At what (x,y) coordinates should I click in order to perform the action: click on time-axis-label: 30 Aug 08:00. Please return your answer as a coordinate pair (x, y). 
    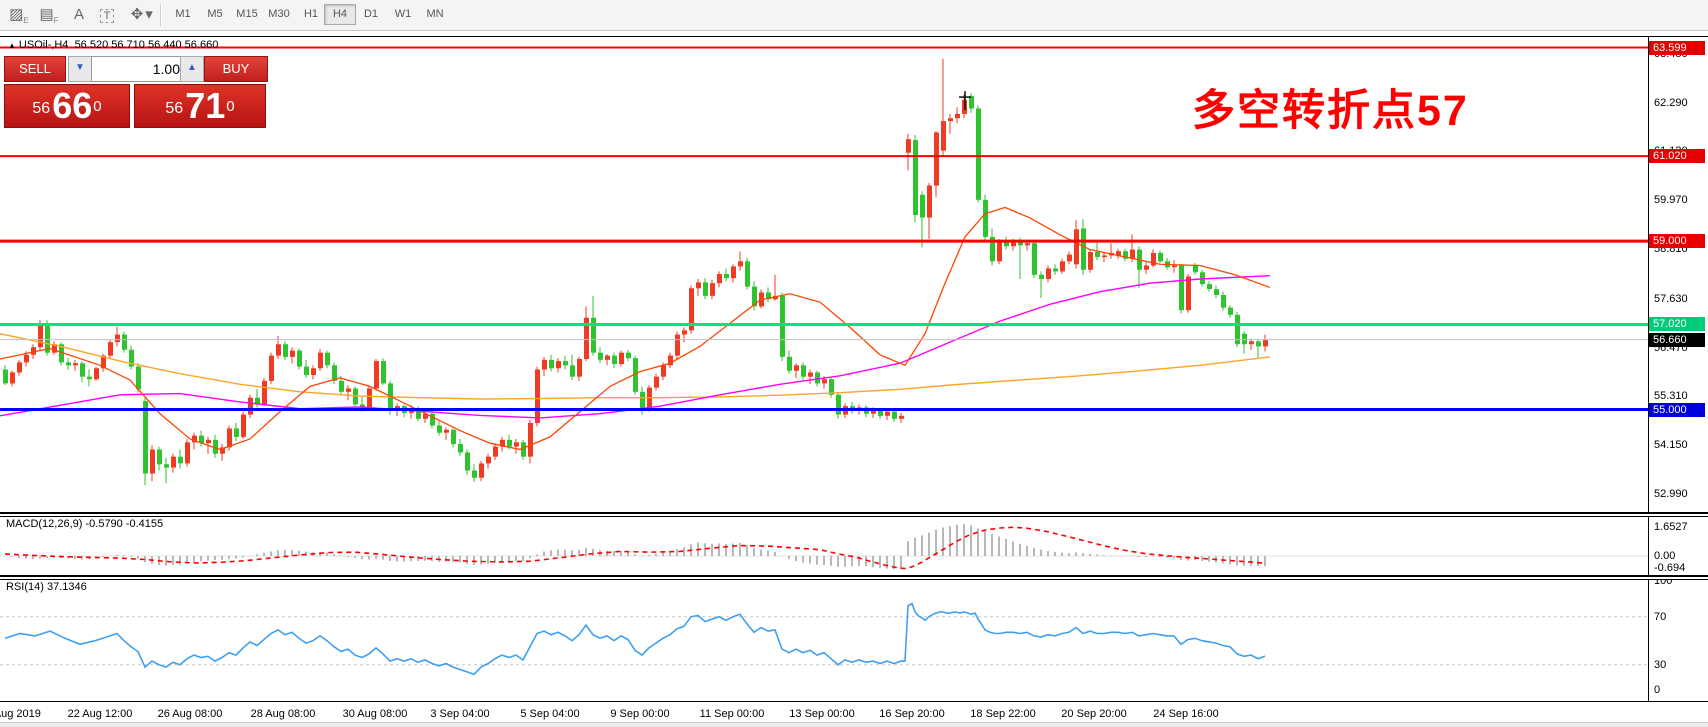
    Looking at the image, I should click on (375, 714).